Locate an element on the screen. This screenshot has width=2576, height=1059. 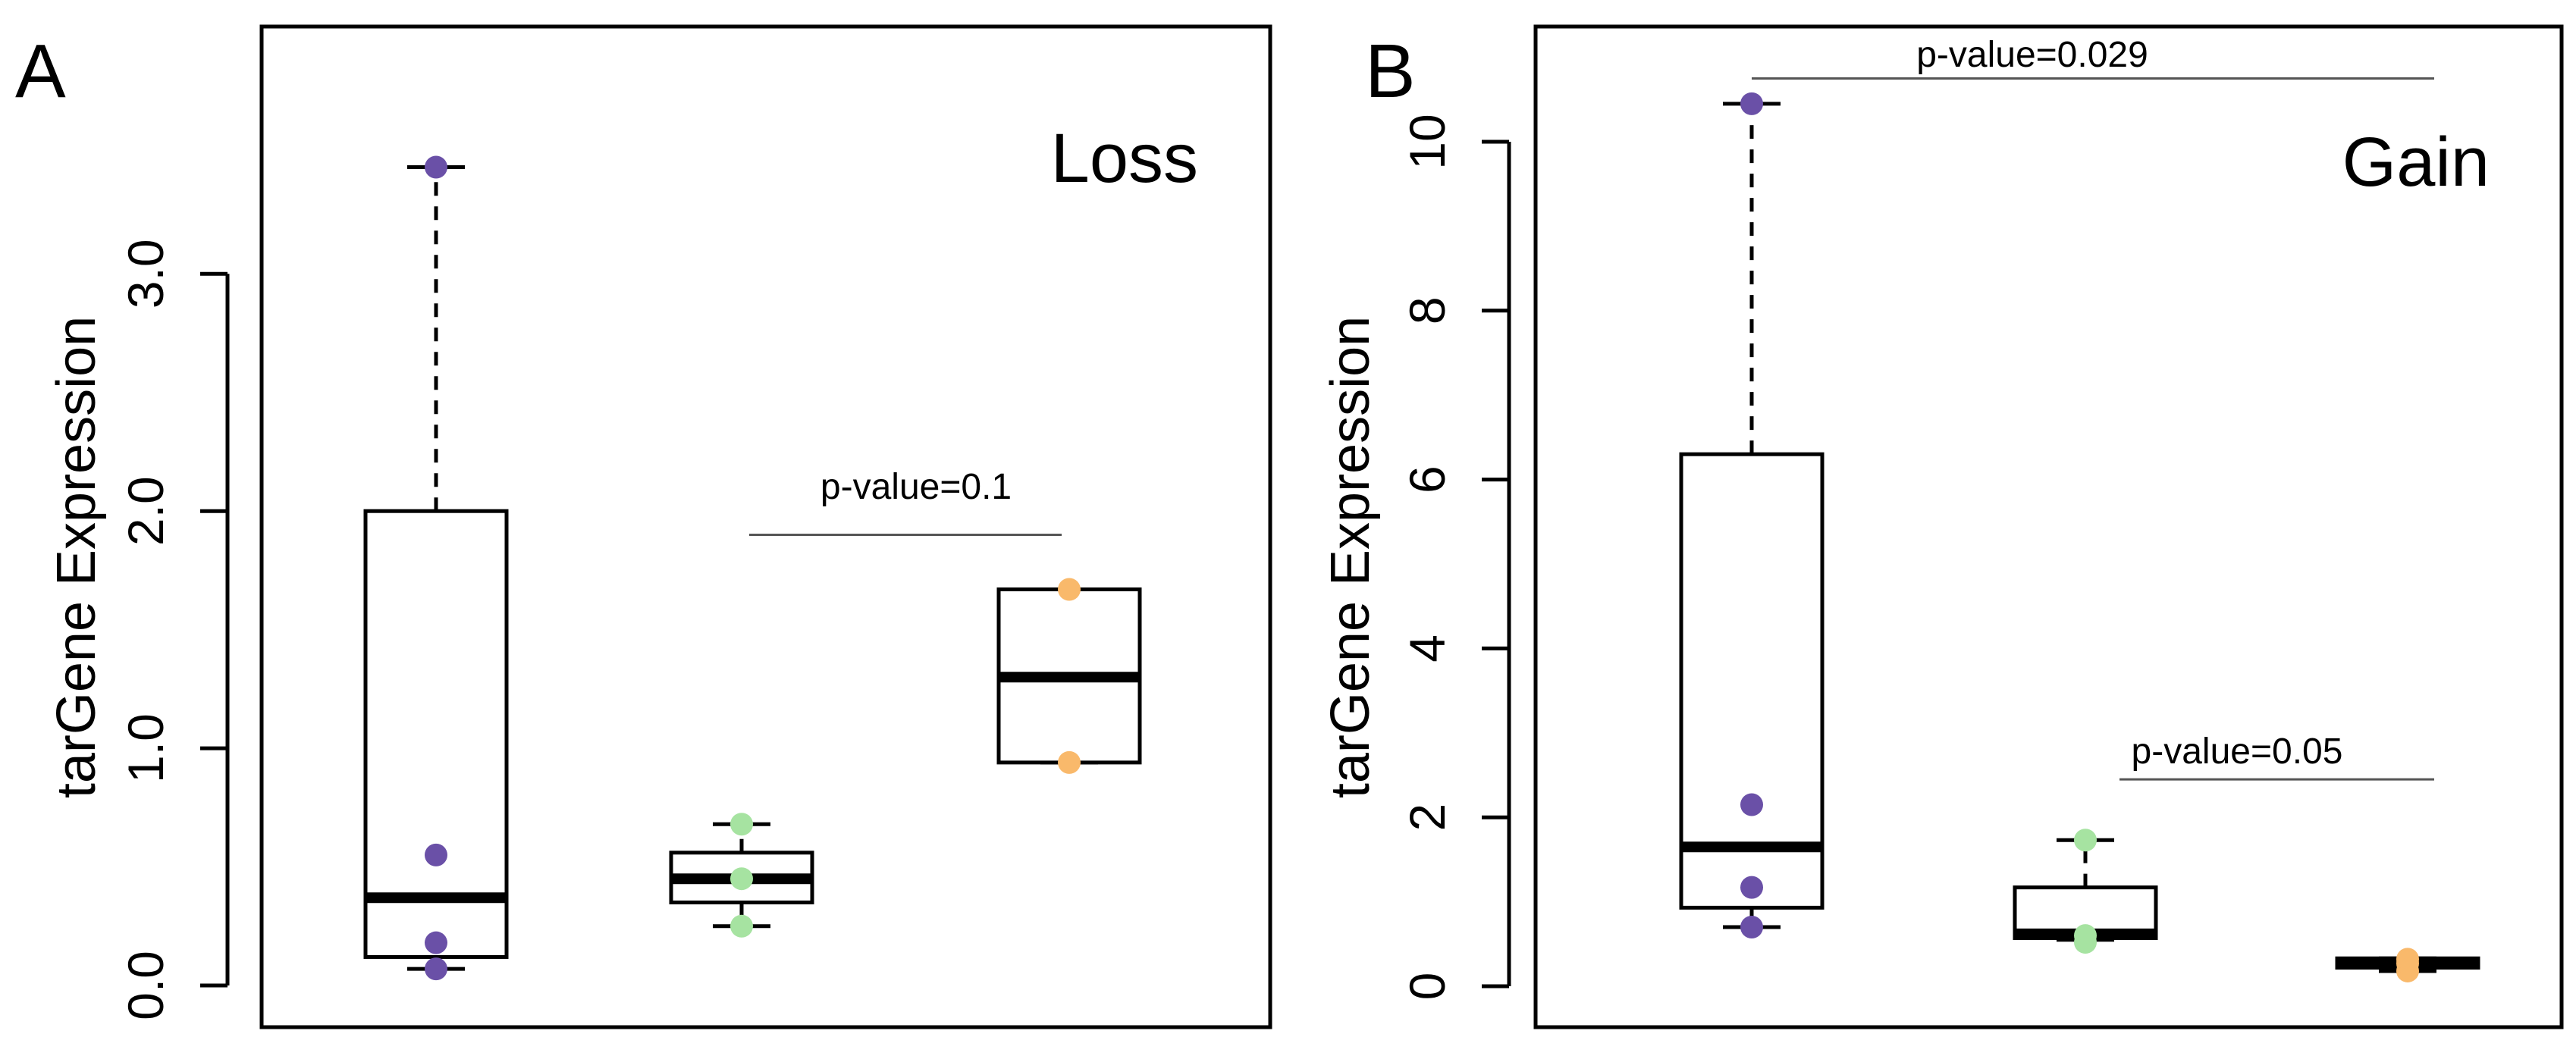
panel-b-pvalue-label-2: p-value=0.05 is located at coordinates (2237, 752).